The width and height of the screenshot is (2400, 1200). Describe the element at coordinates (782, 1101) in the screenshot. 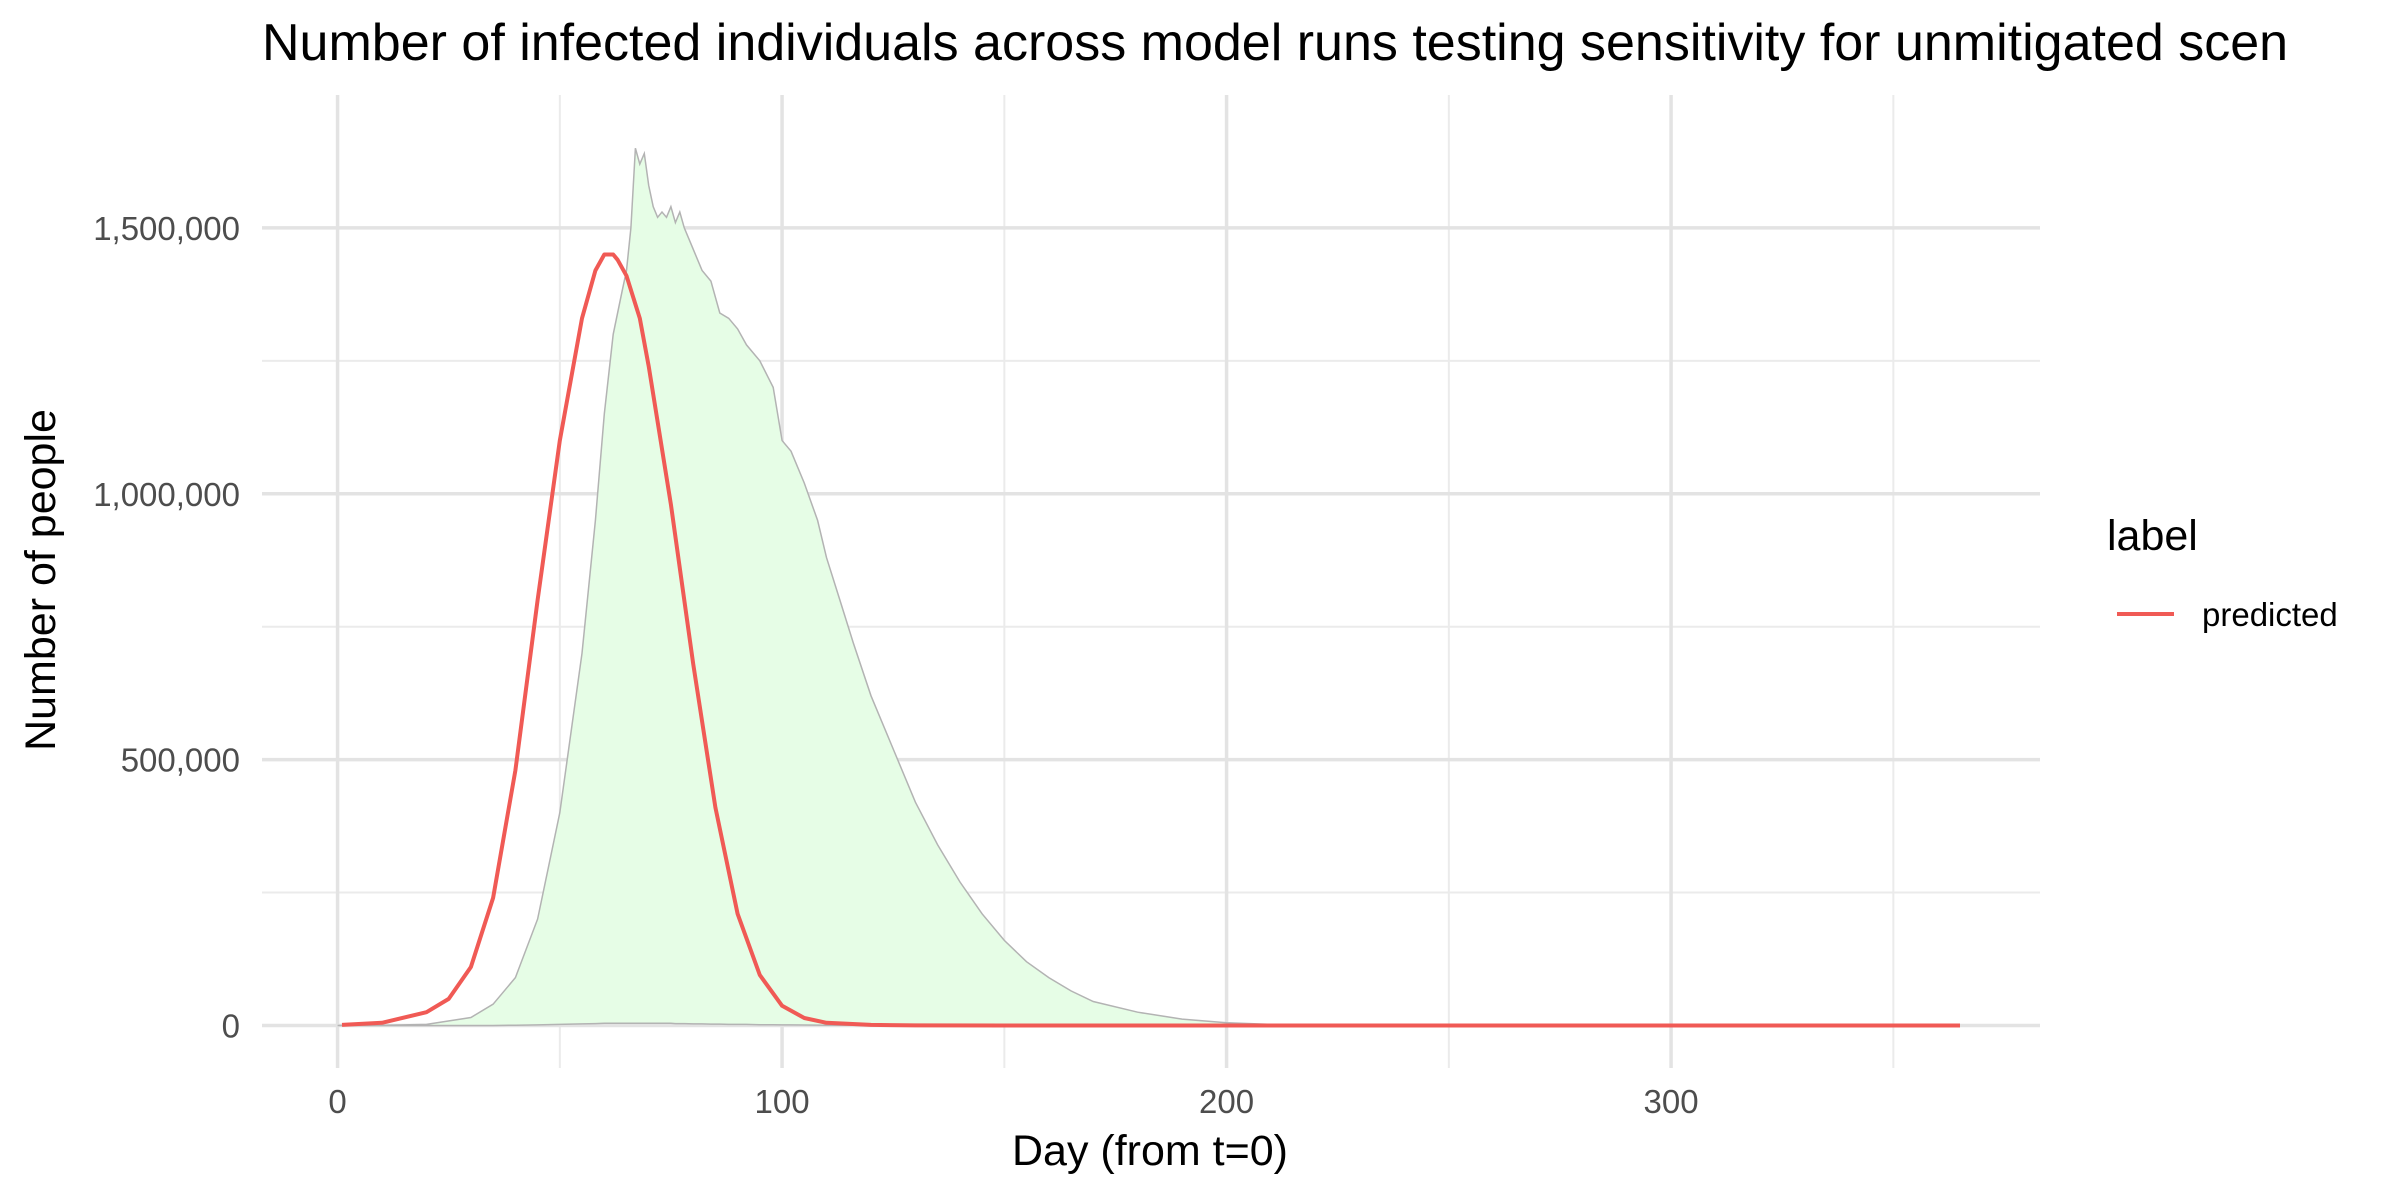

I see `x-tick-label: 100` at that location.